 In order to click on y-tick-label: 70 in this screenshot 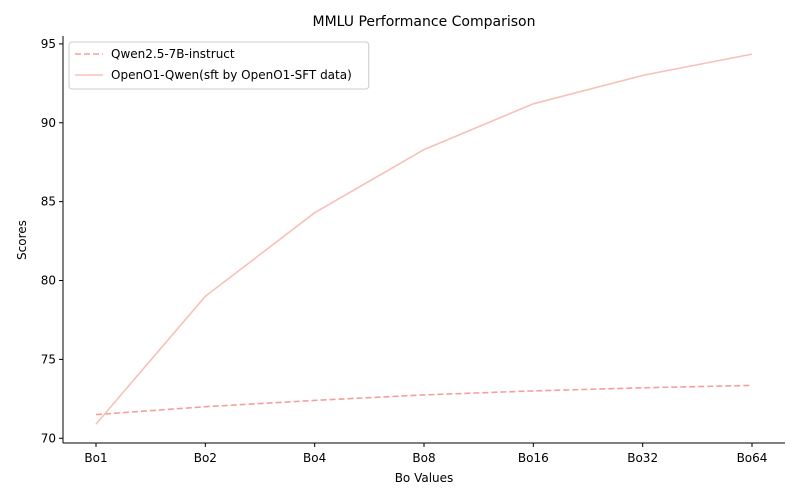, I will do `click(48, 438)`.